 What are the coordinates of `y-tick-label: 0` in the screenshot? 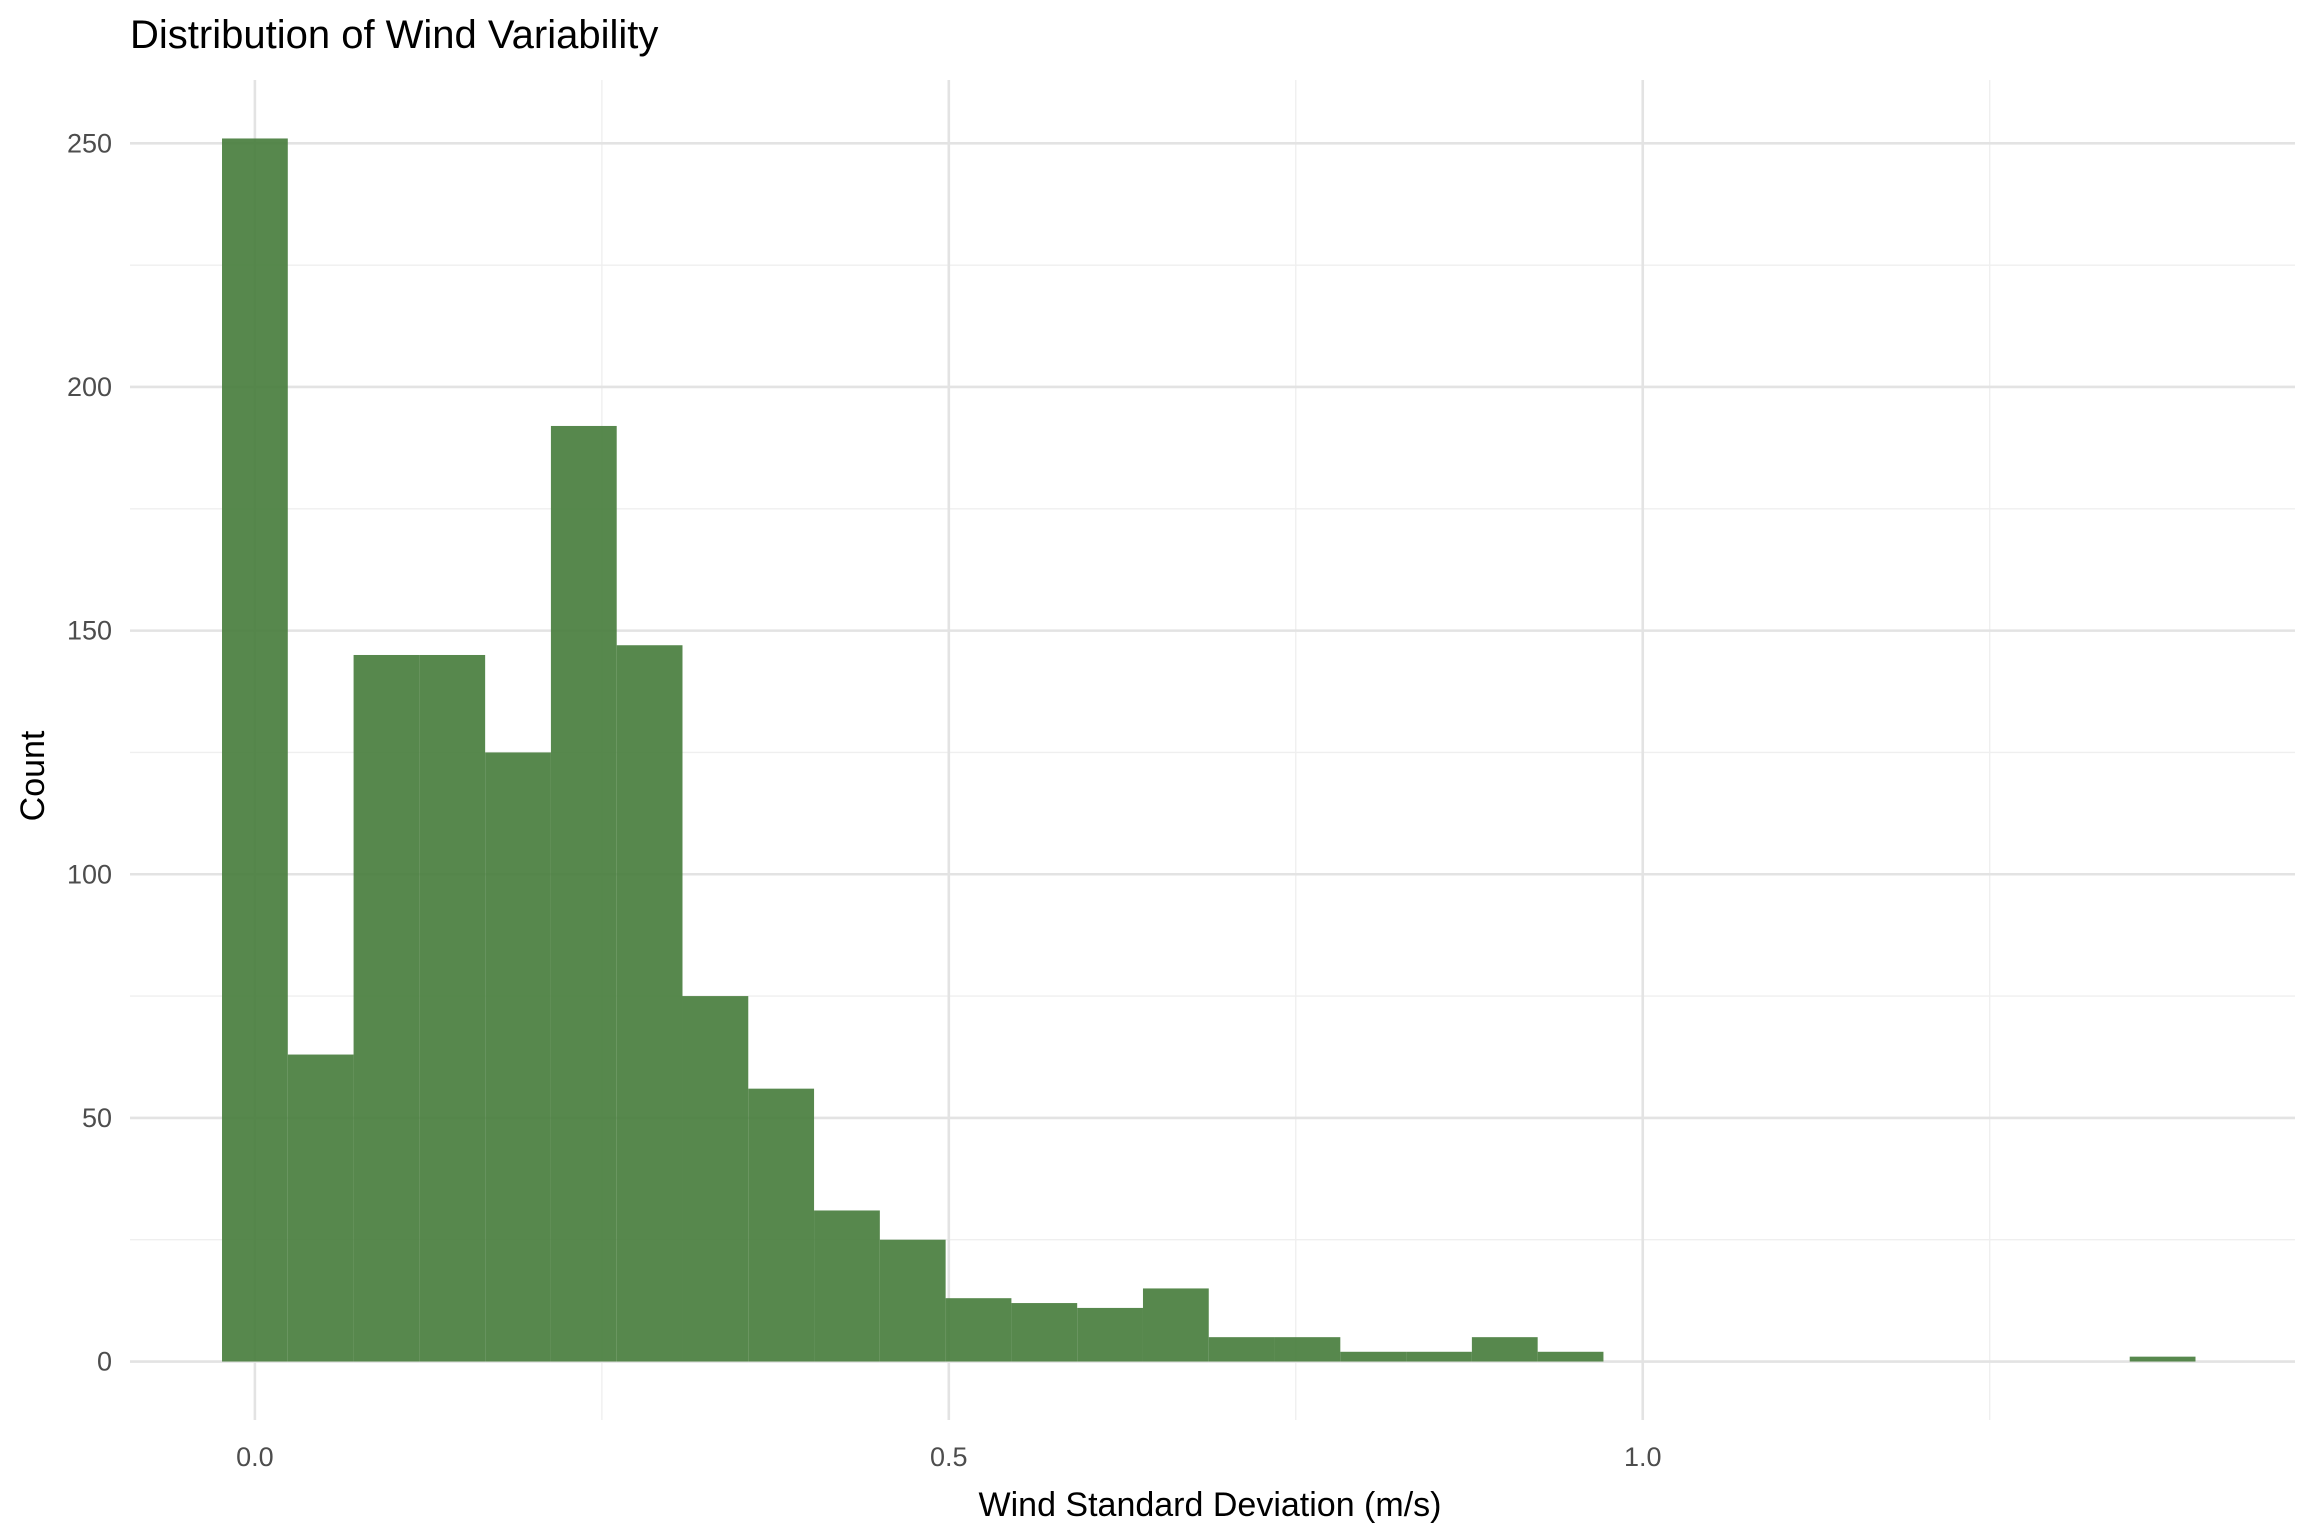 It's located at (104, 1362).